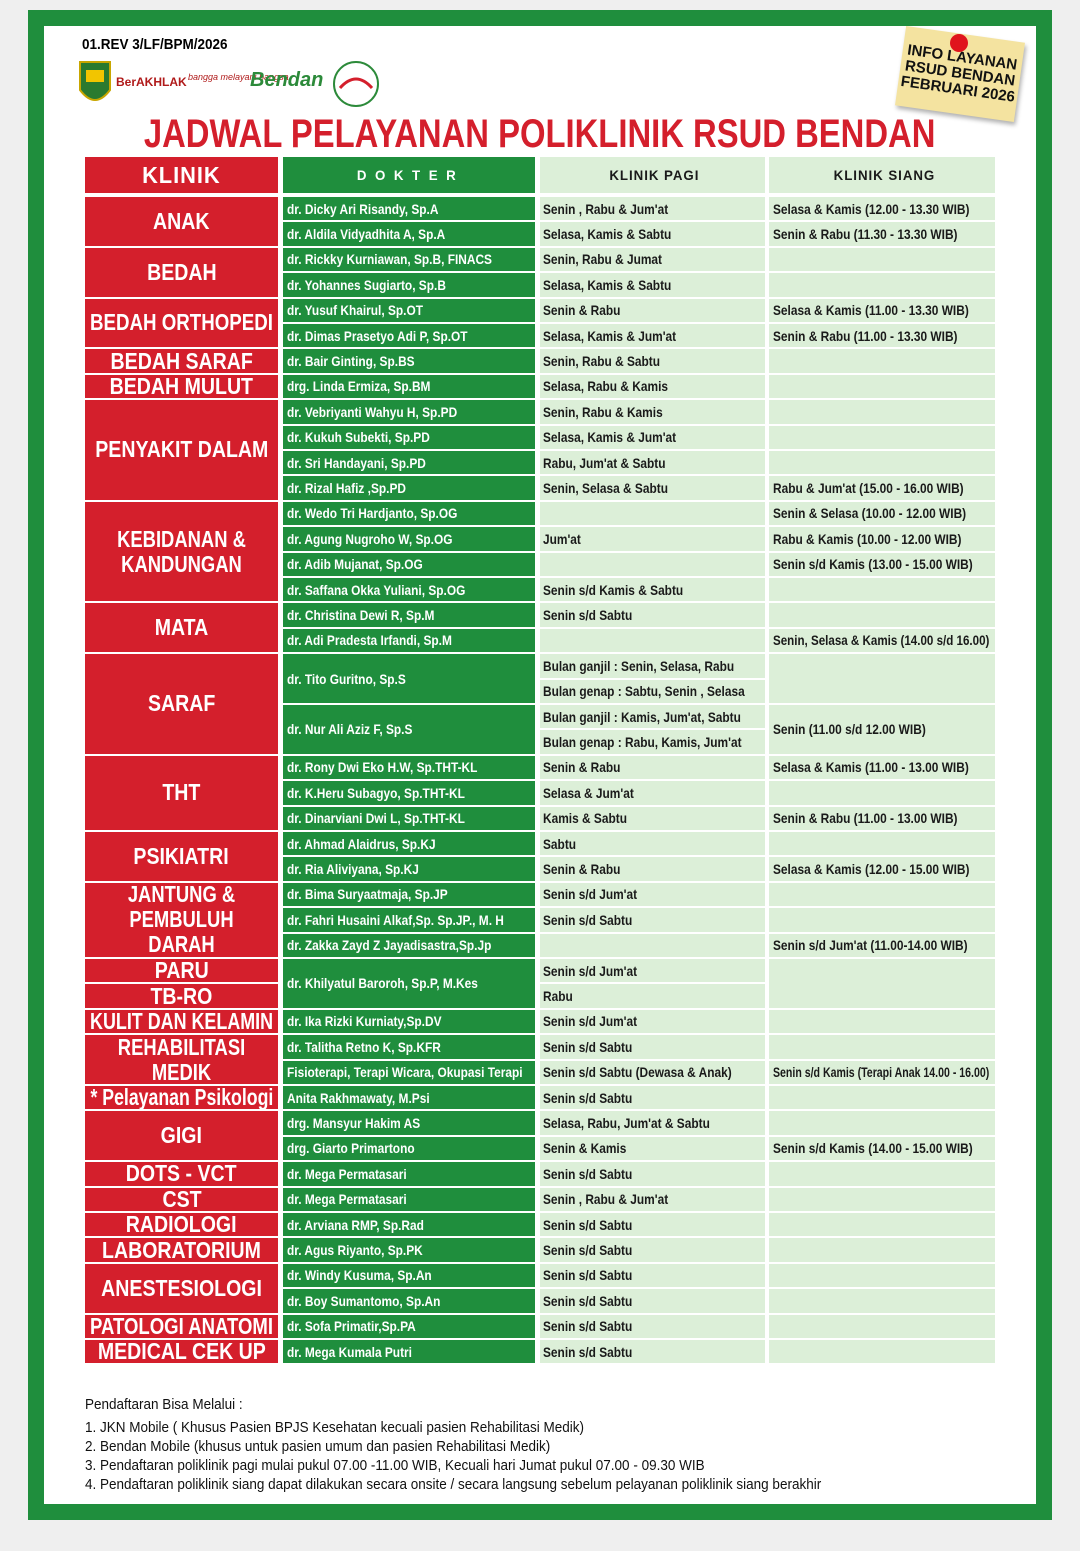  Describe the element at coordinates (626, 1123) in the screenshot. I see `morning-schedule-text: Selasa, Rabu, Jum'at & Sabtu` at that location.